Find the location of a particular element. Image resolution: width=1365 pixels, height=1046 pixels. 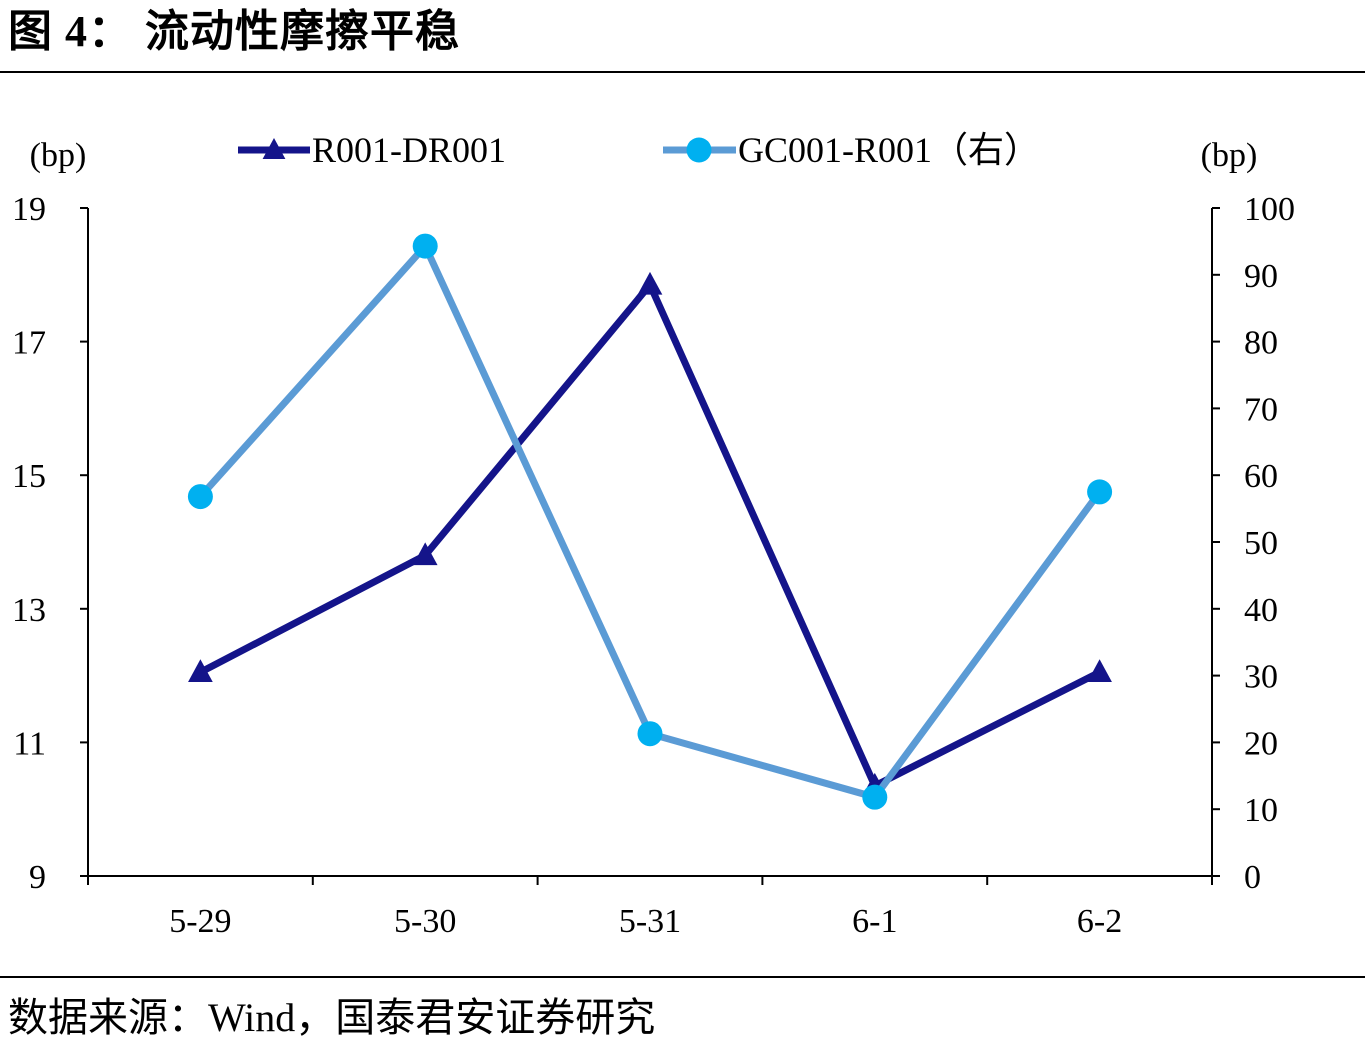

y-right-tick-label: 10 is located at coordinates (1261, 810).